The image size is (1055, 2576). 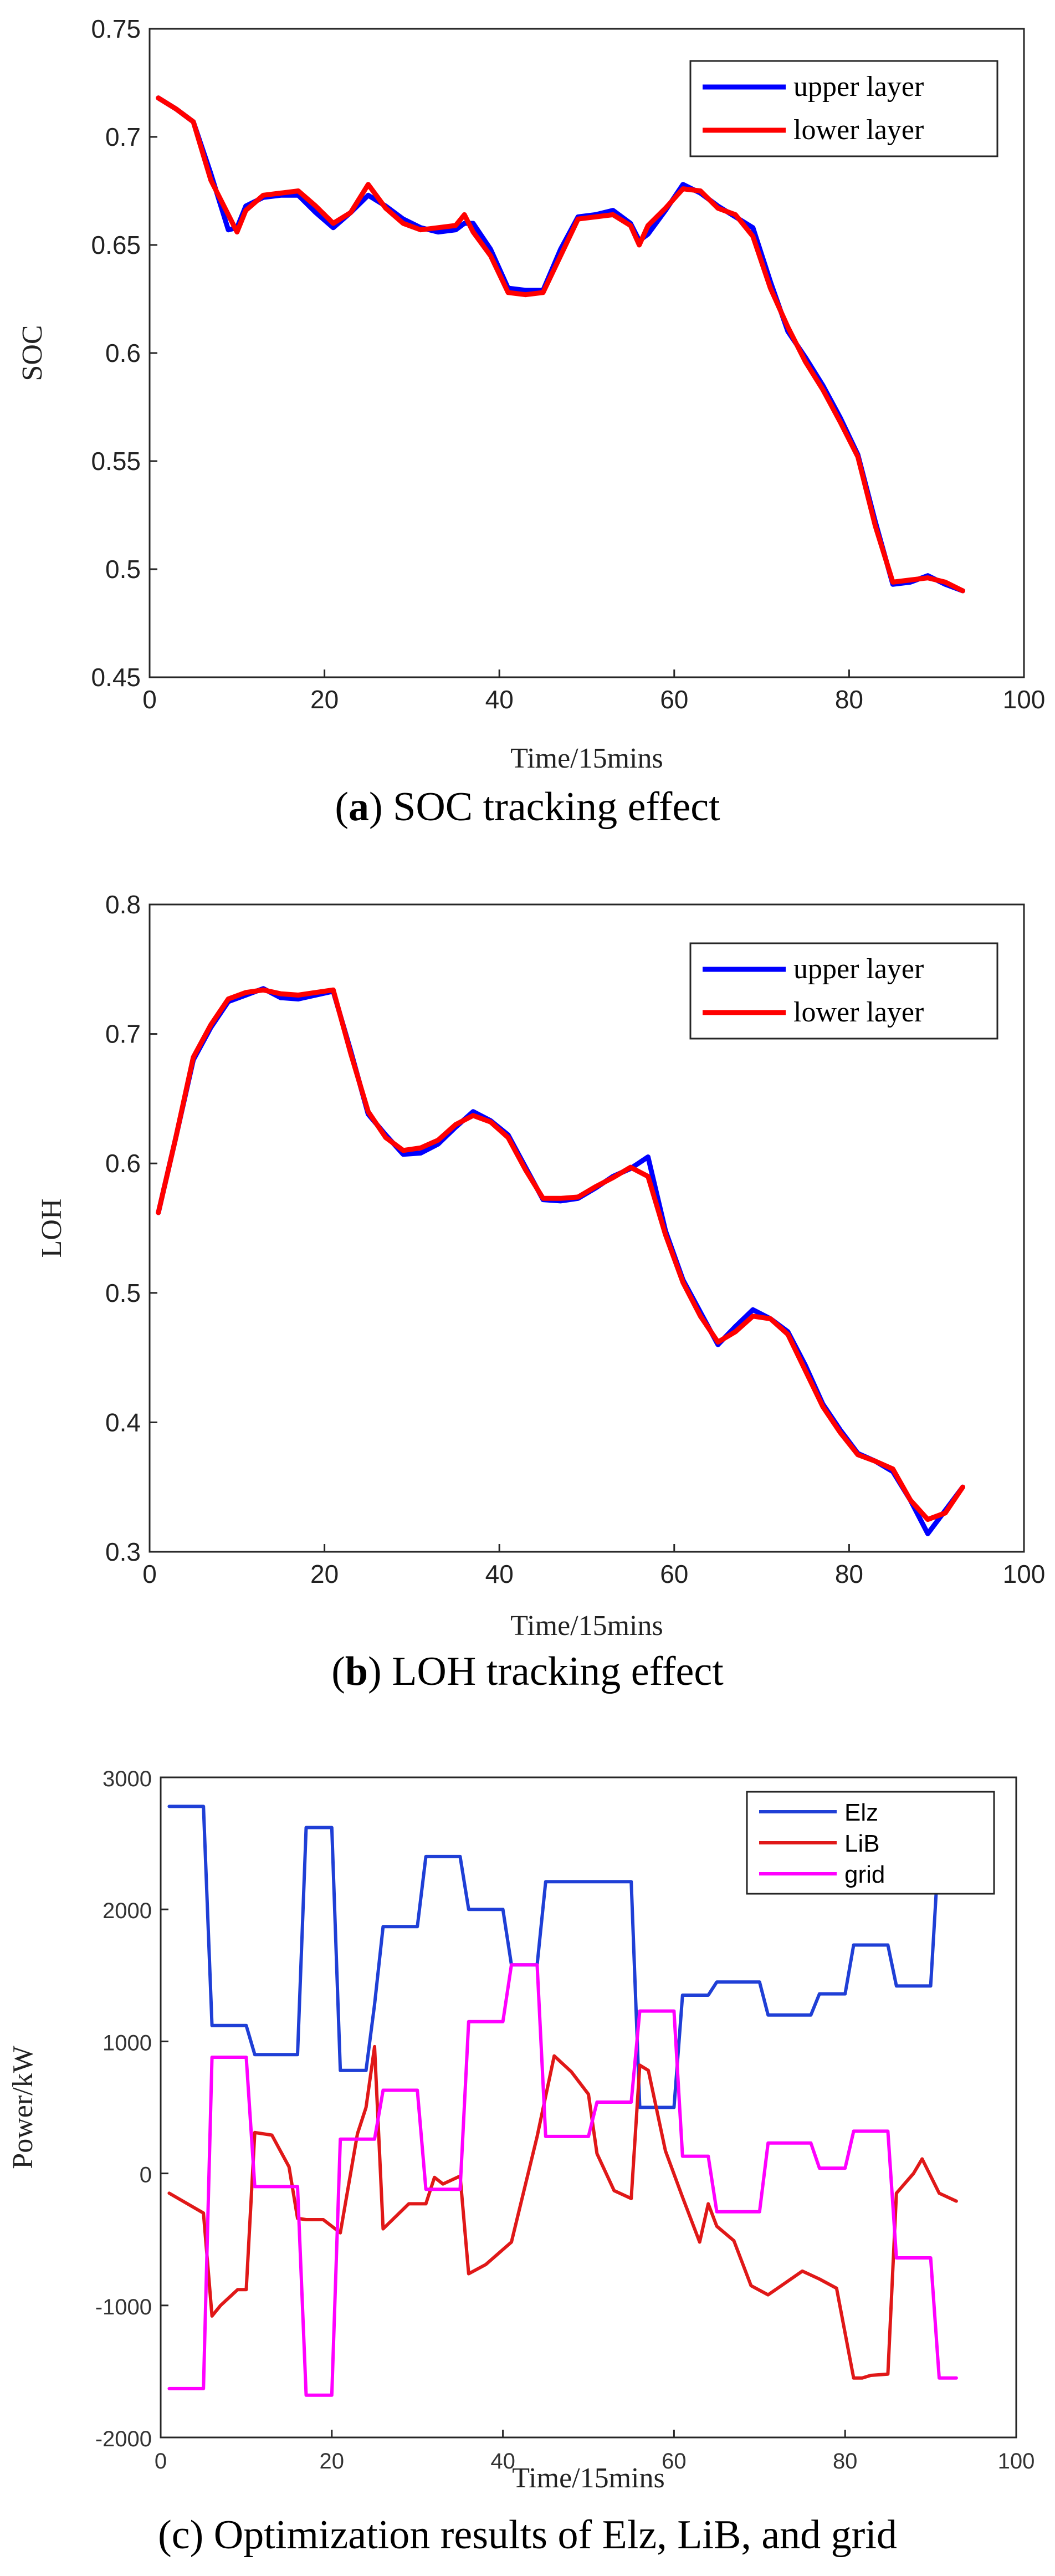 I want to click on caption-text: LOH tracking effect, so click(x=558, y=1671).